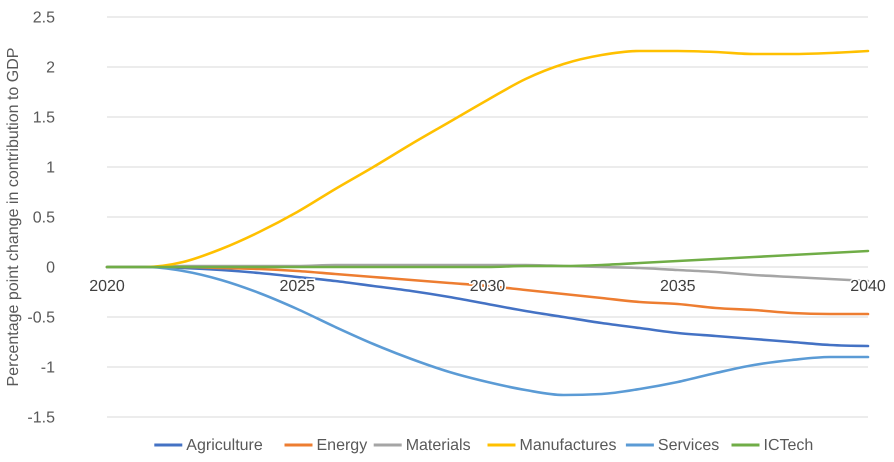  Describe the element at coordinates (48, 368) in the screenshot. I see `y-tick-label: -1` at that location.